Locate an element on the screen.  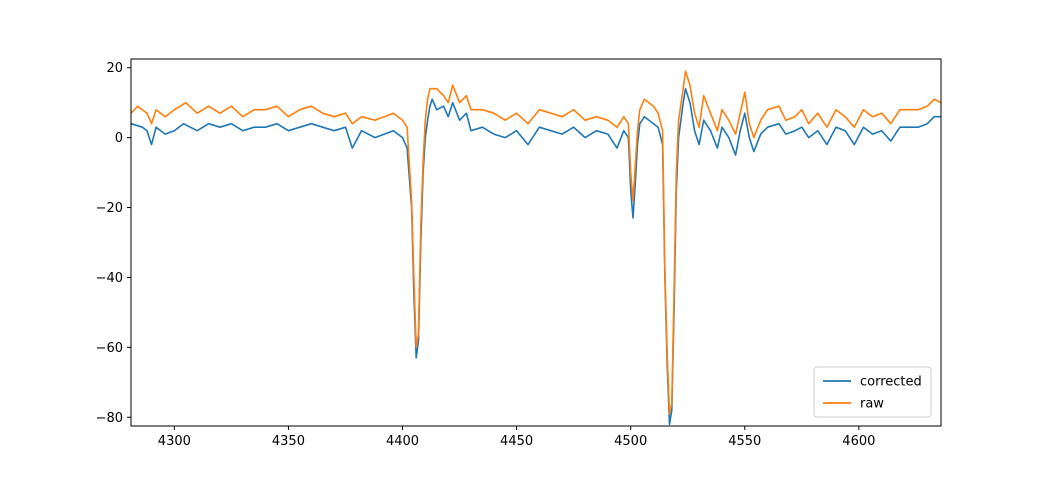
y-tick-label: −20 is located at coordinates (109, 208).